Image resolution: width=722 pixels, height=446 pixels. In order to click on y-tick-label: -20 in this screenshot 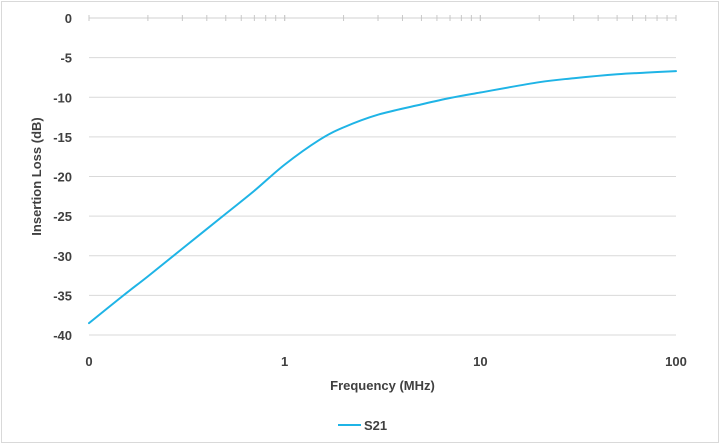, I will do `click(62, 177)`.